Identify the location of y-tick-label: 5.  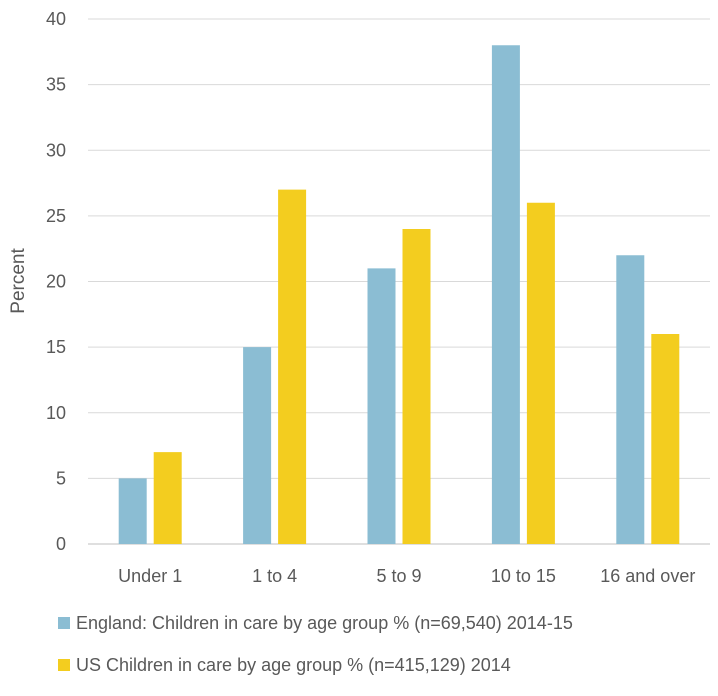
(61, 478).